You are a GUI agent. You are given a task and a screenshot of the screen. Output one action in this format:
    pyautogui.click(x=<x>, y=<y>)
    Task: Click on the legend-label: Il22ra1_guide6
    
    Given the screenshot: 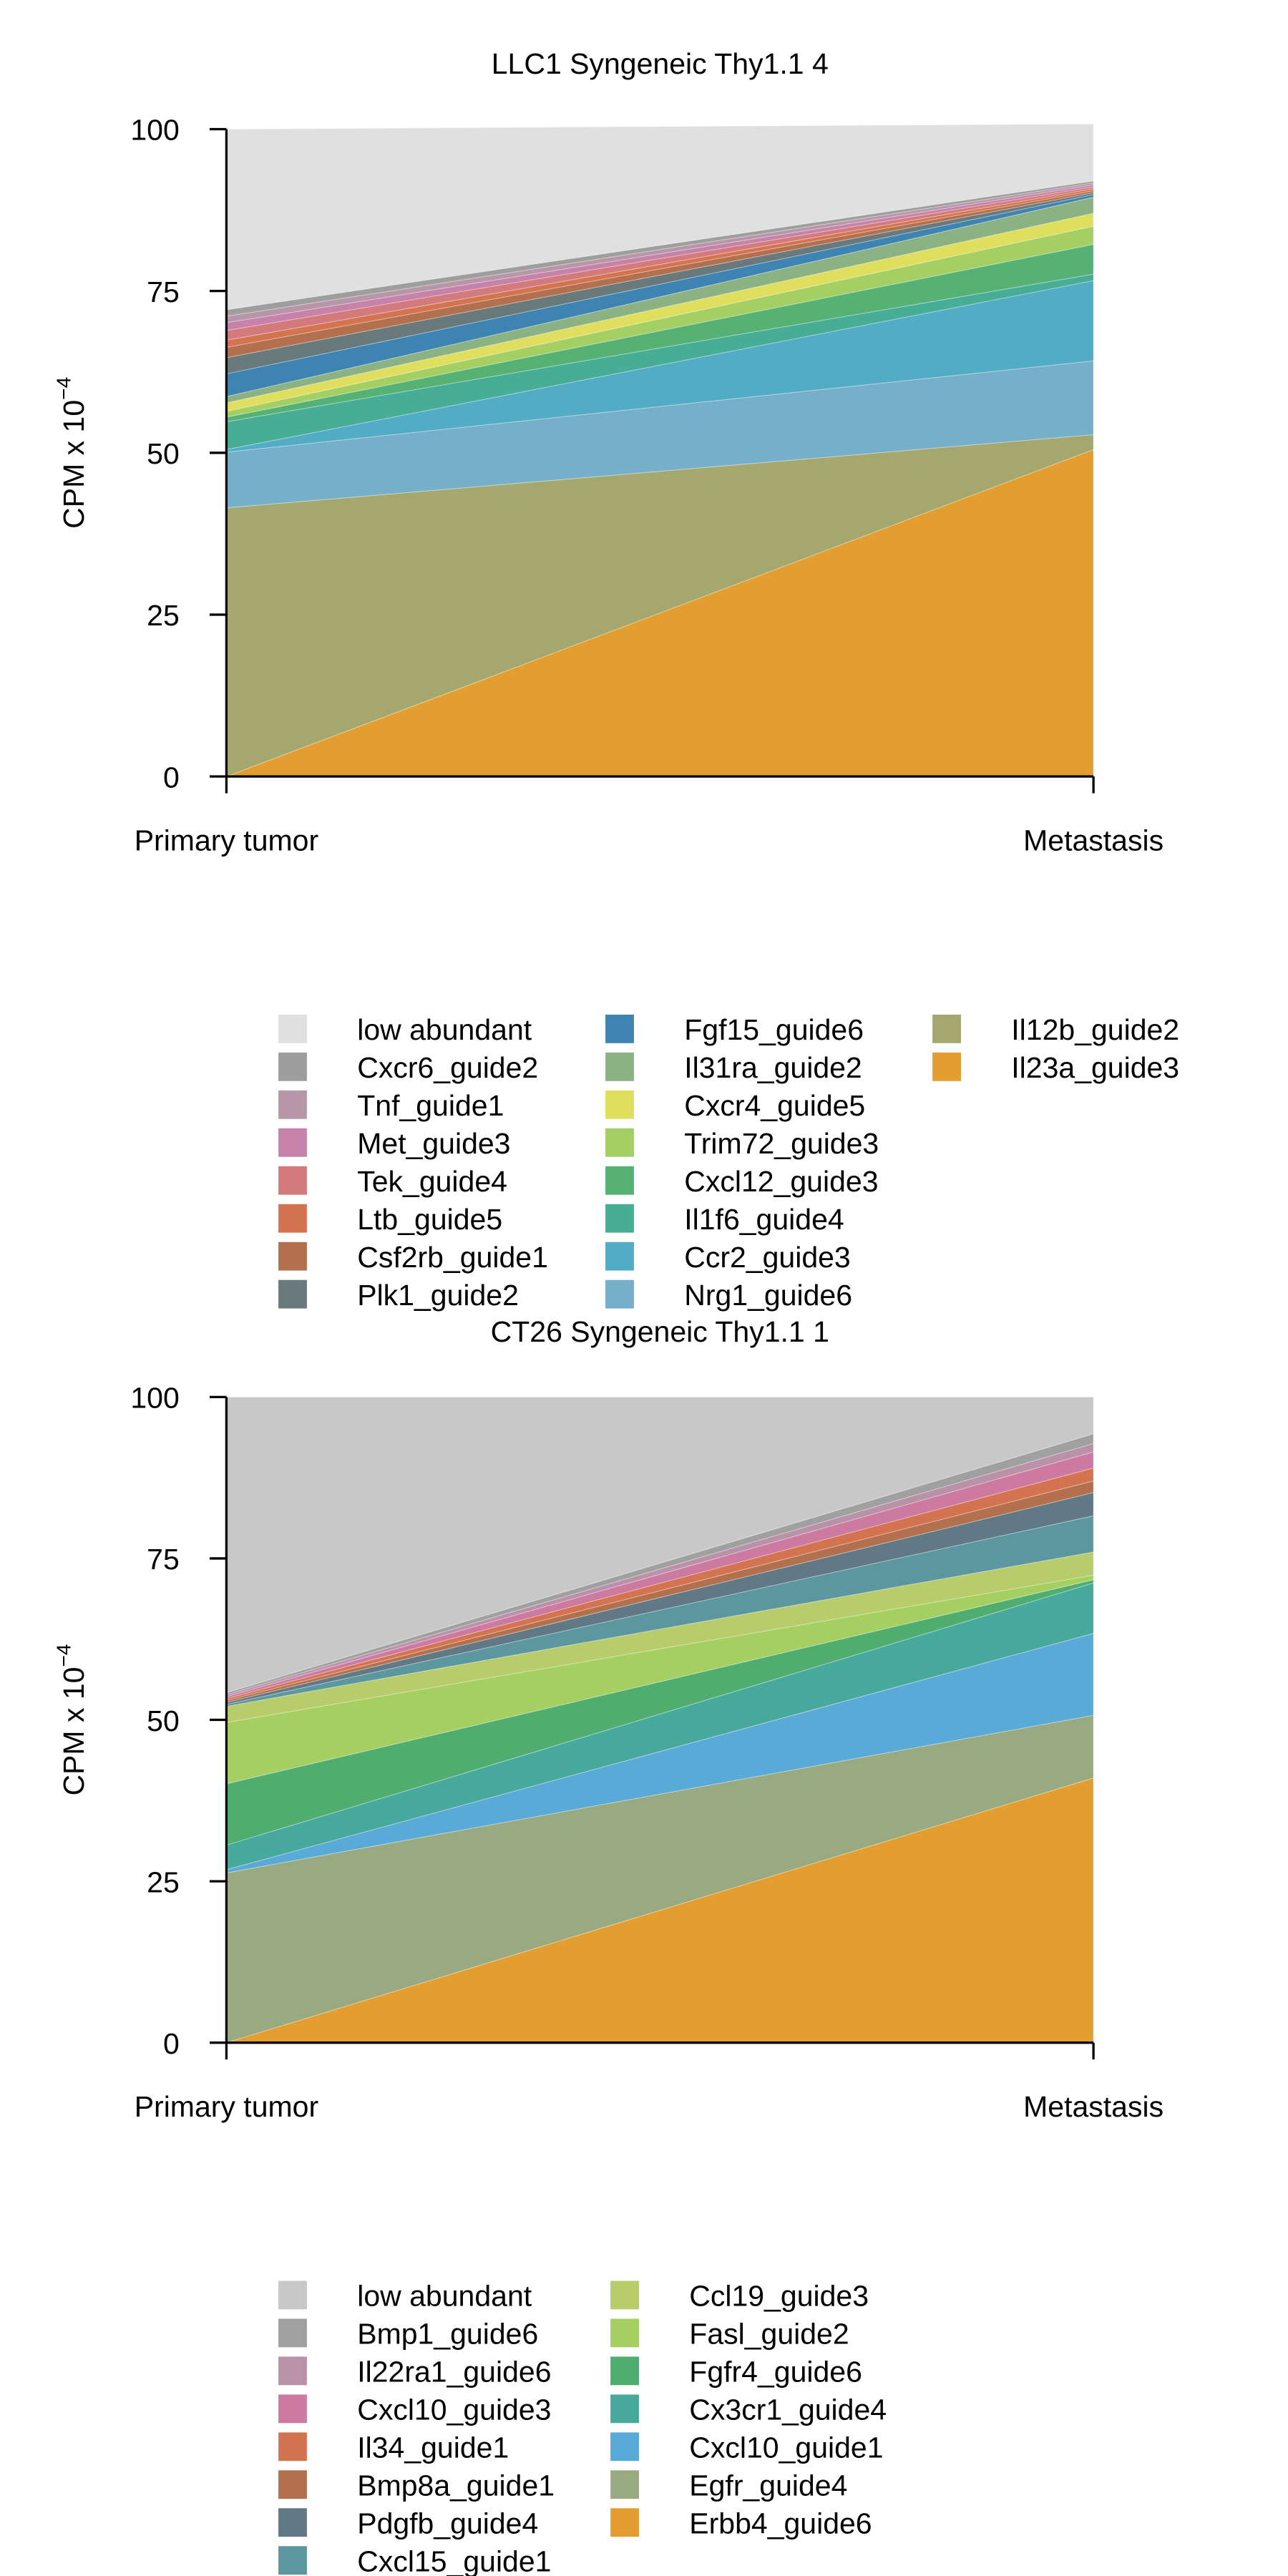 What is the action you would take?
    pyautogui.click(x=454, y=2372)
    